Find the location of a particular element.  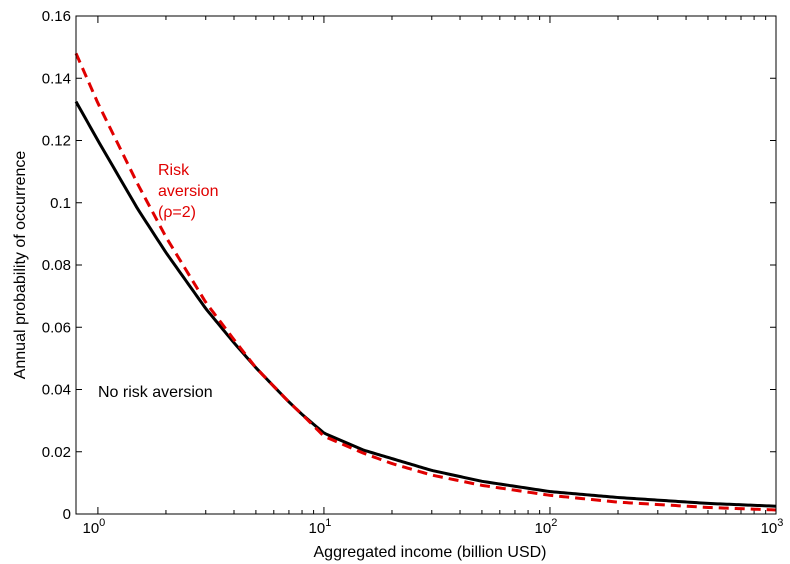

annotation-risk-aversion-line2: aversion is located at coordinates (188, 191).